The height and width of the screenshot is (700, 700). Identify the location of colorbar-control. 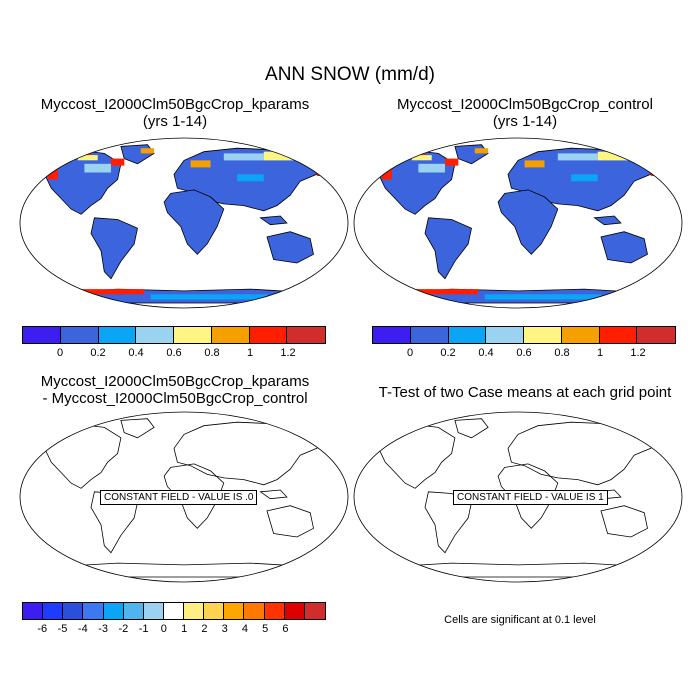
(524, 335).